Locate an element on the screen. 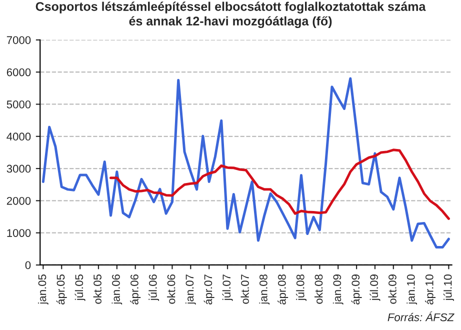 This screenshot has width=461, height=330. y-tick-label: 5000 is located at coordinates (18, 104).